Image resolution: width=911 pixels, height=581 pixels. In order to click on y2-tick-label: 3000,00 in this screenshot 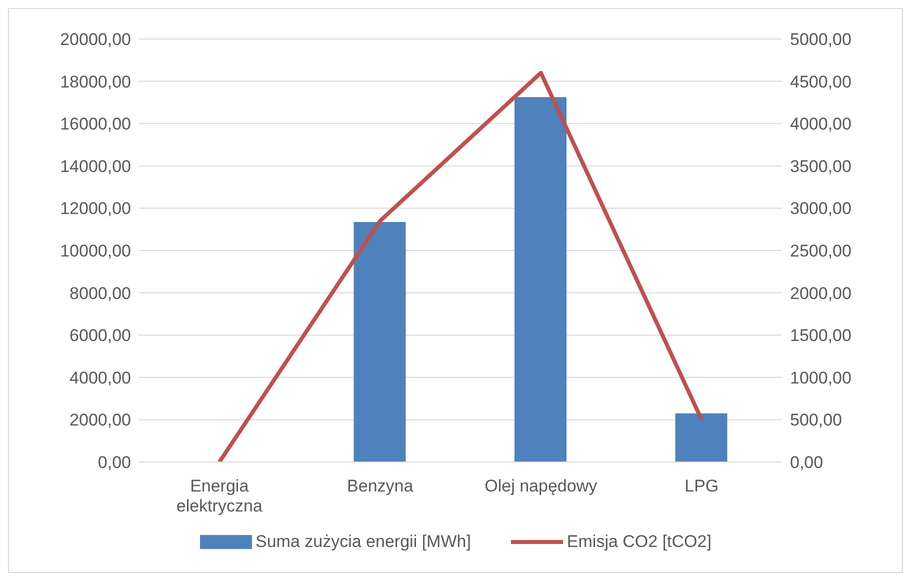, I will do `click(821, 208)`.